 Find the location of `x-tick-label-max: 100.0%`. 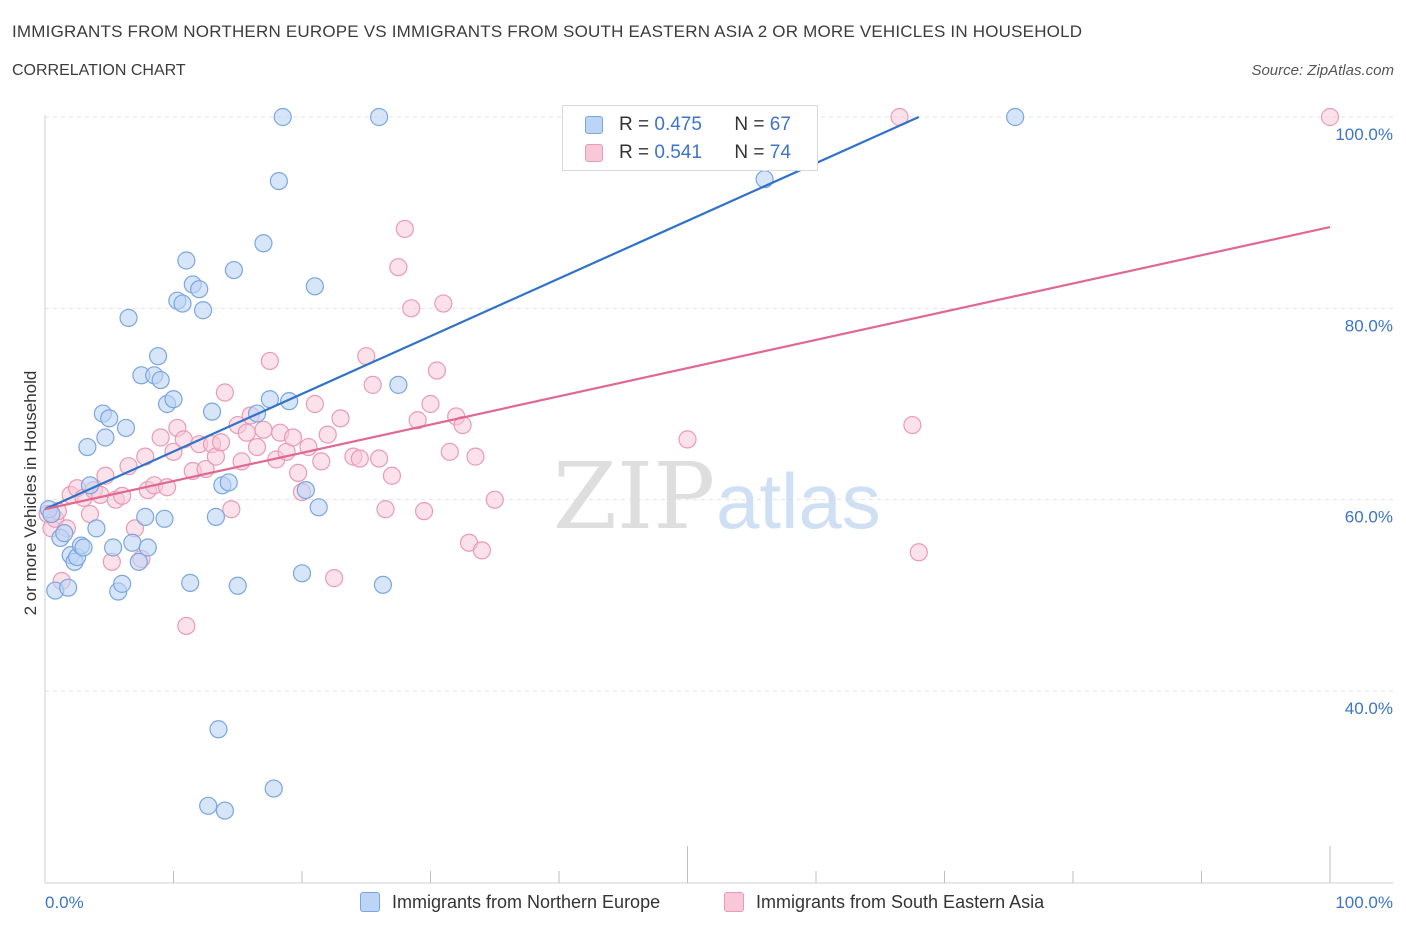

x-tick-label-max: 100.0% is located at coordinates (1364, 902).